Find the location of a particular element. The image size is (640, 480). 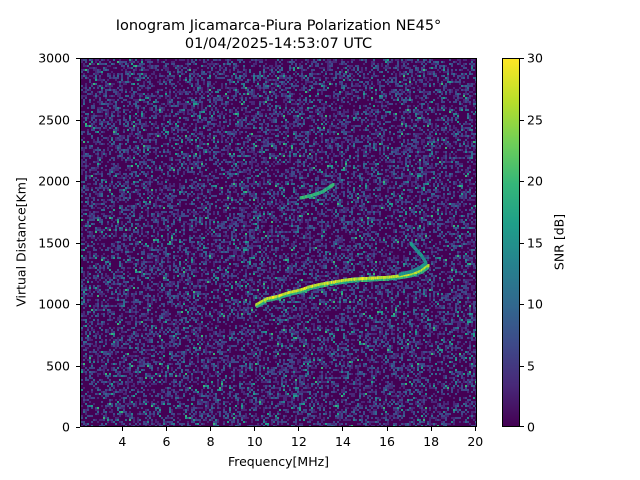

x-tick-label: 4 is located at coordinates (122, 441).